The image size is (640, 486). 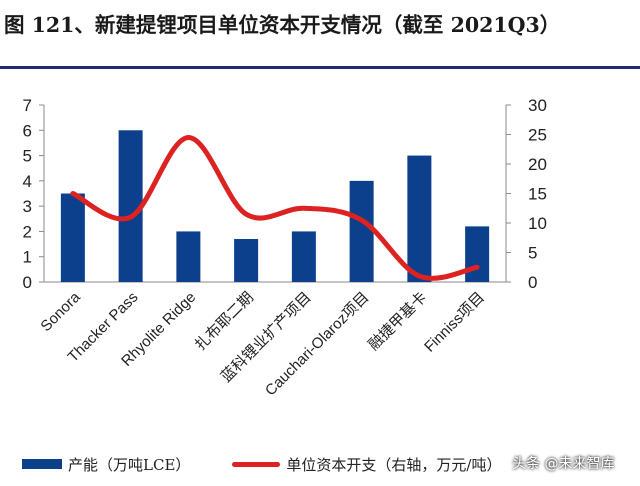 I want to click on y-right-tick-label: 5, so click(x=532, y=253).